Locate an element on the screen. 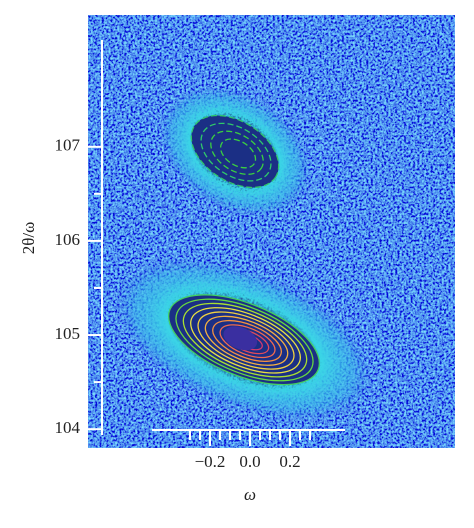 The width and height of the screenshot is (474, 528). x-tick-label: 0.2 is located at coordinates (289, 461).